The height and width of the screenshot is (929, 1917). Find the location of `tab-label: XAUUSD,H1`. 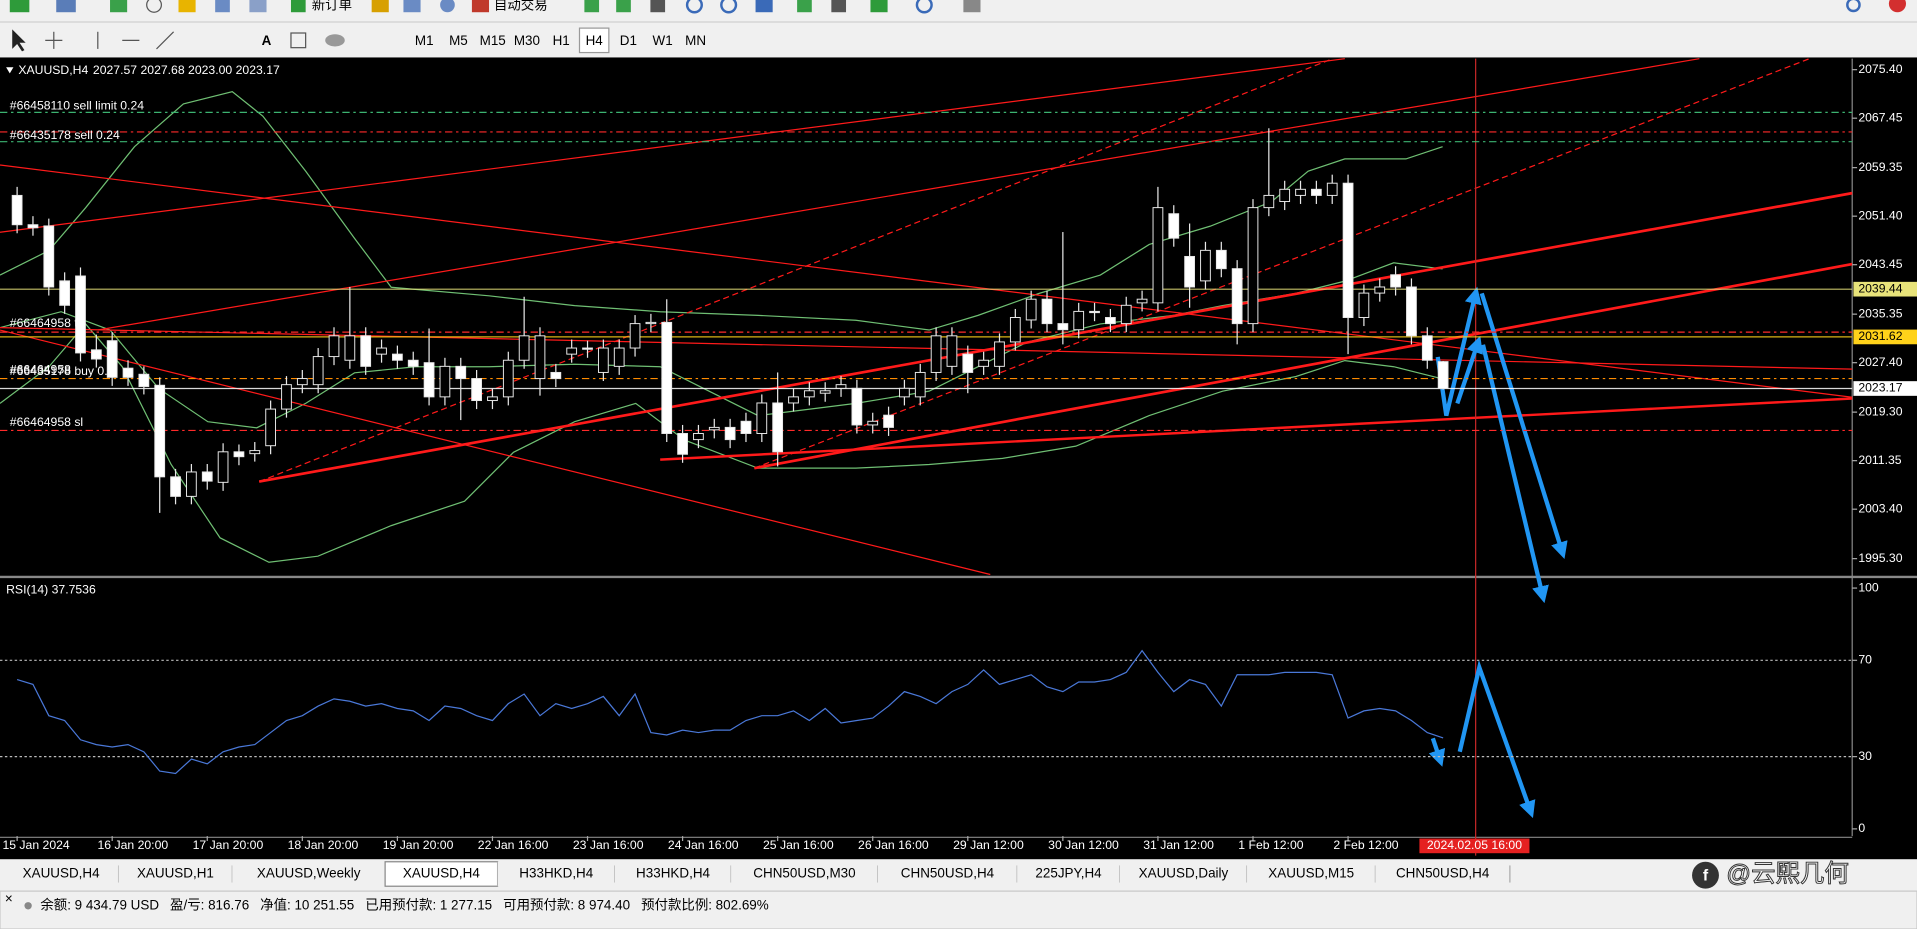

tab-label: XAUUSD,H1 is located at coordinates (175, 873).